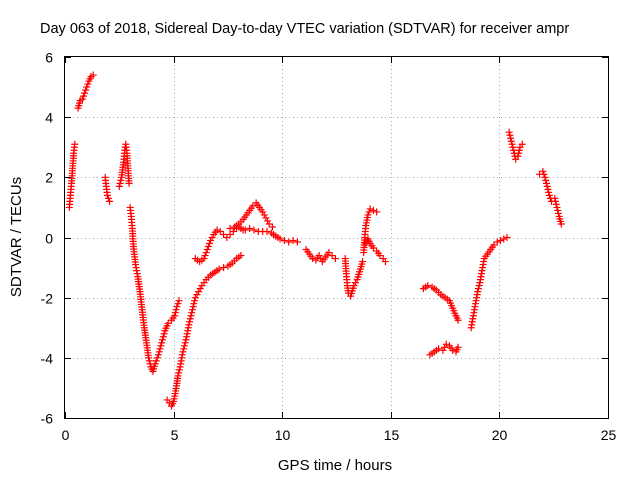 The image size is (640, 480). I want to click on x-tick-label: 25, so click(609, 435).